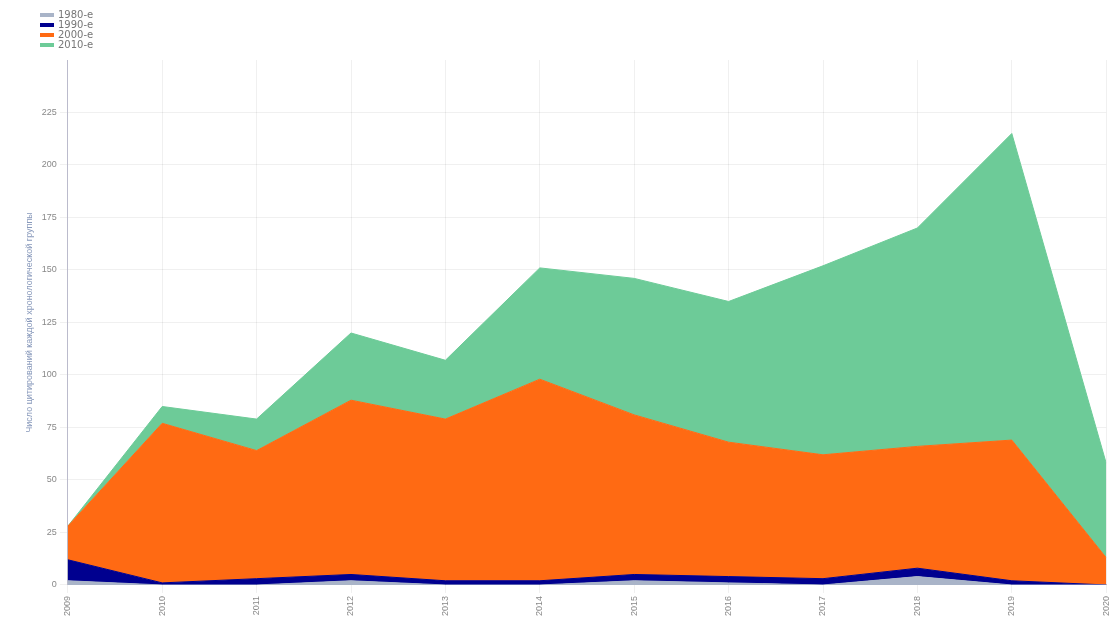 This screenshot has height=623, width=1120. I want to click on y-tick-label: 150, so click(49, 269).